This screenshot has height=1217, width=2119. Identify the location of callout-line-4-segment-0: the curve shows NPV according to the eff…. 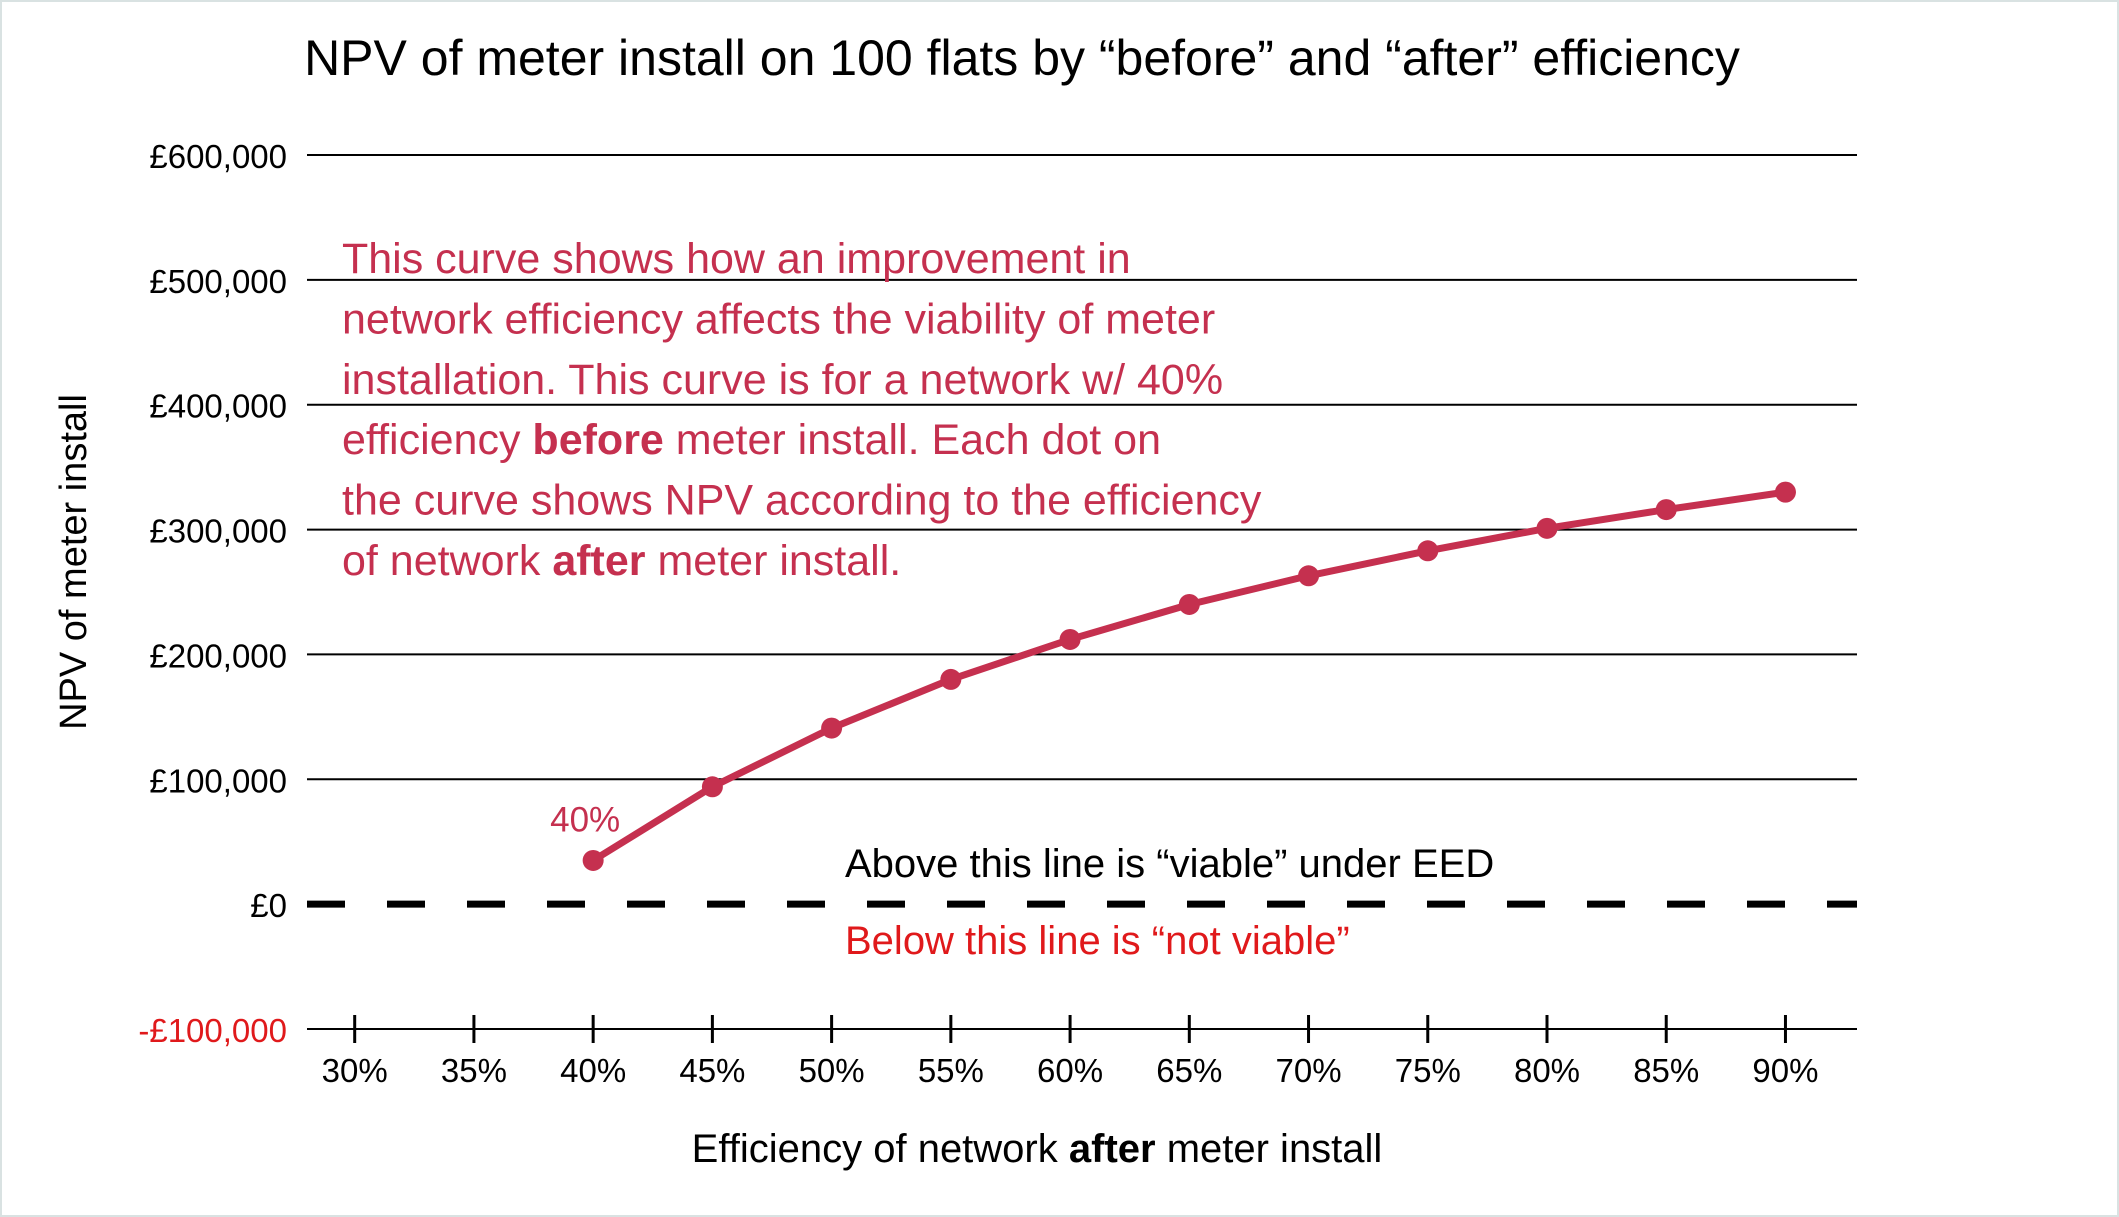
(802, 501).